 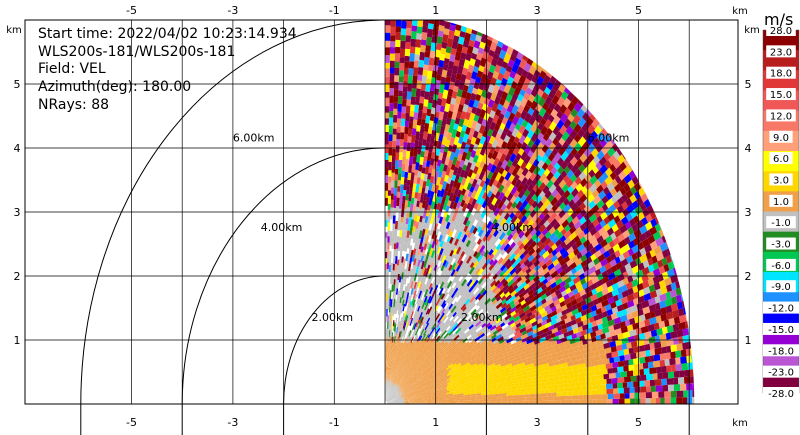 I want to click on colorbar-tick-label: -28.0, so click(x=781, y=394).